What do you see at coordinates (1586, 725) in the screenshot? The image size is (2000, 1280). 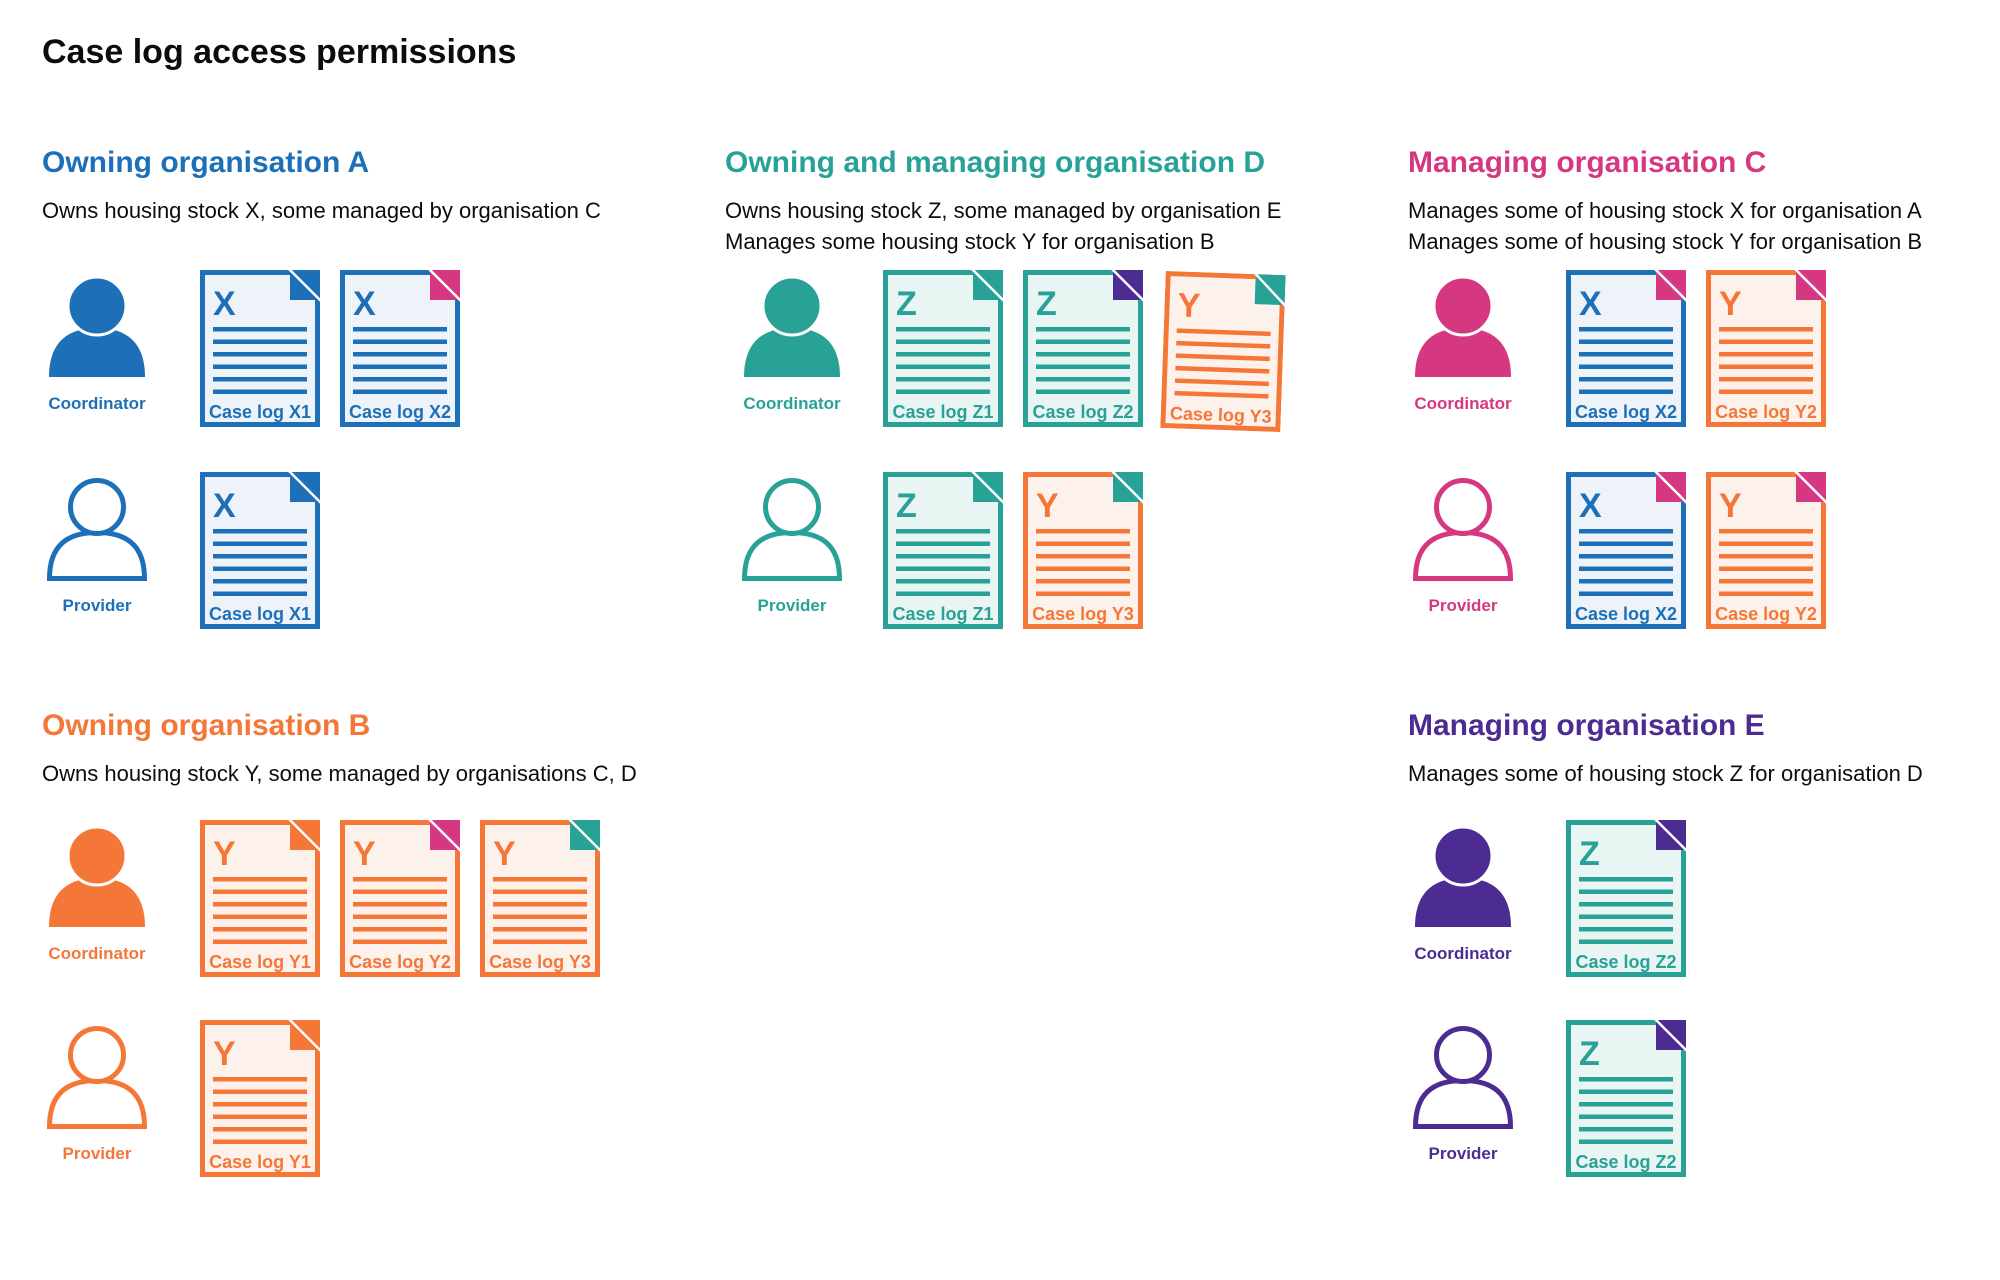 I see `org-heading: Managing organisation E` at bounding box center [1586, 725].